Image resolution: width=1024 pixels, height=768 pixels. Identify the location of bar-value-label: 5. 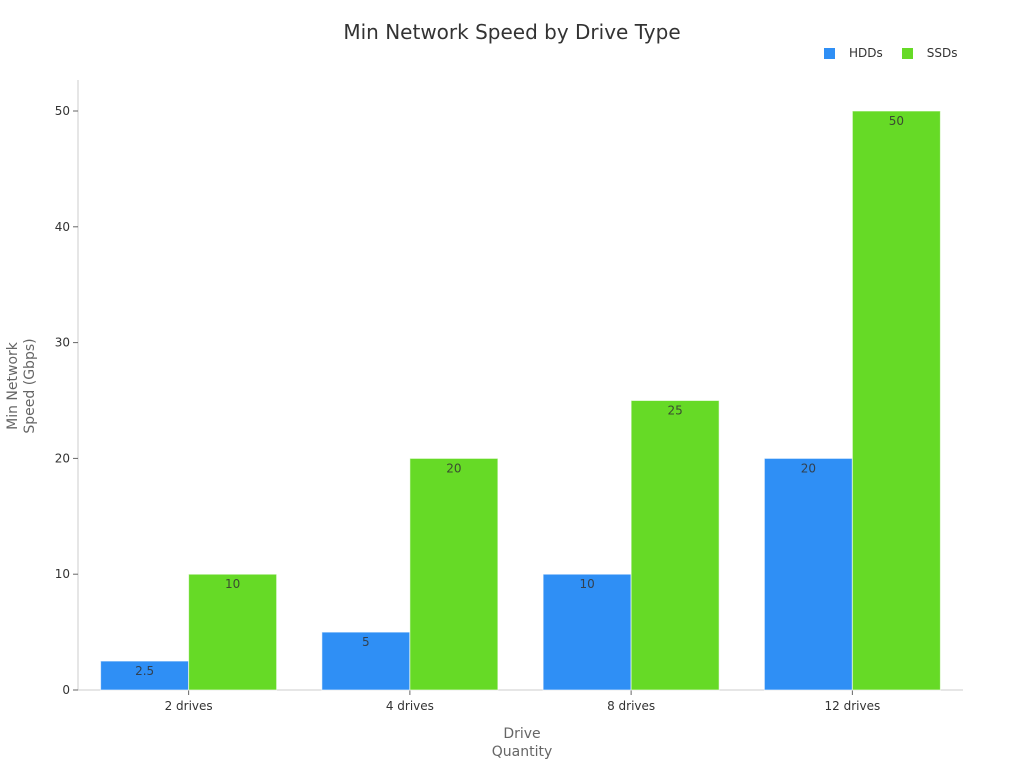
(366, 642).